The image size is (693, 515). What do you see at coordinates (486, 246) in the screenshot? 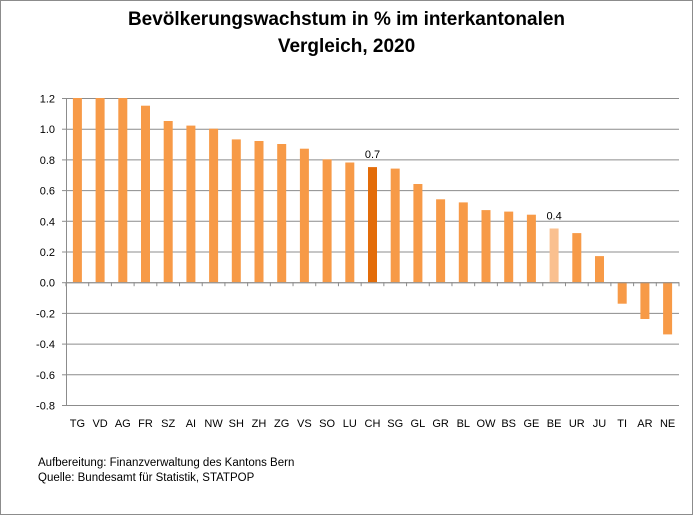
I see `bar-ow` at bounding box center [486, 246].